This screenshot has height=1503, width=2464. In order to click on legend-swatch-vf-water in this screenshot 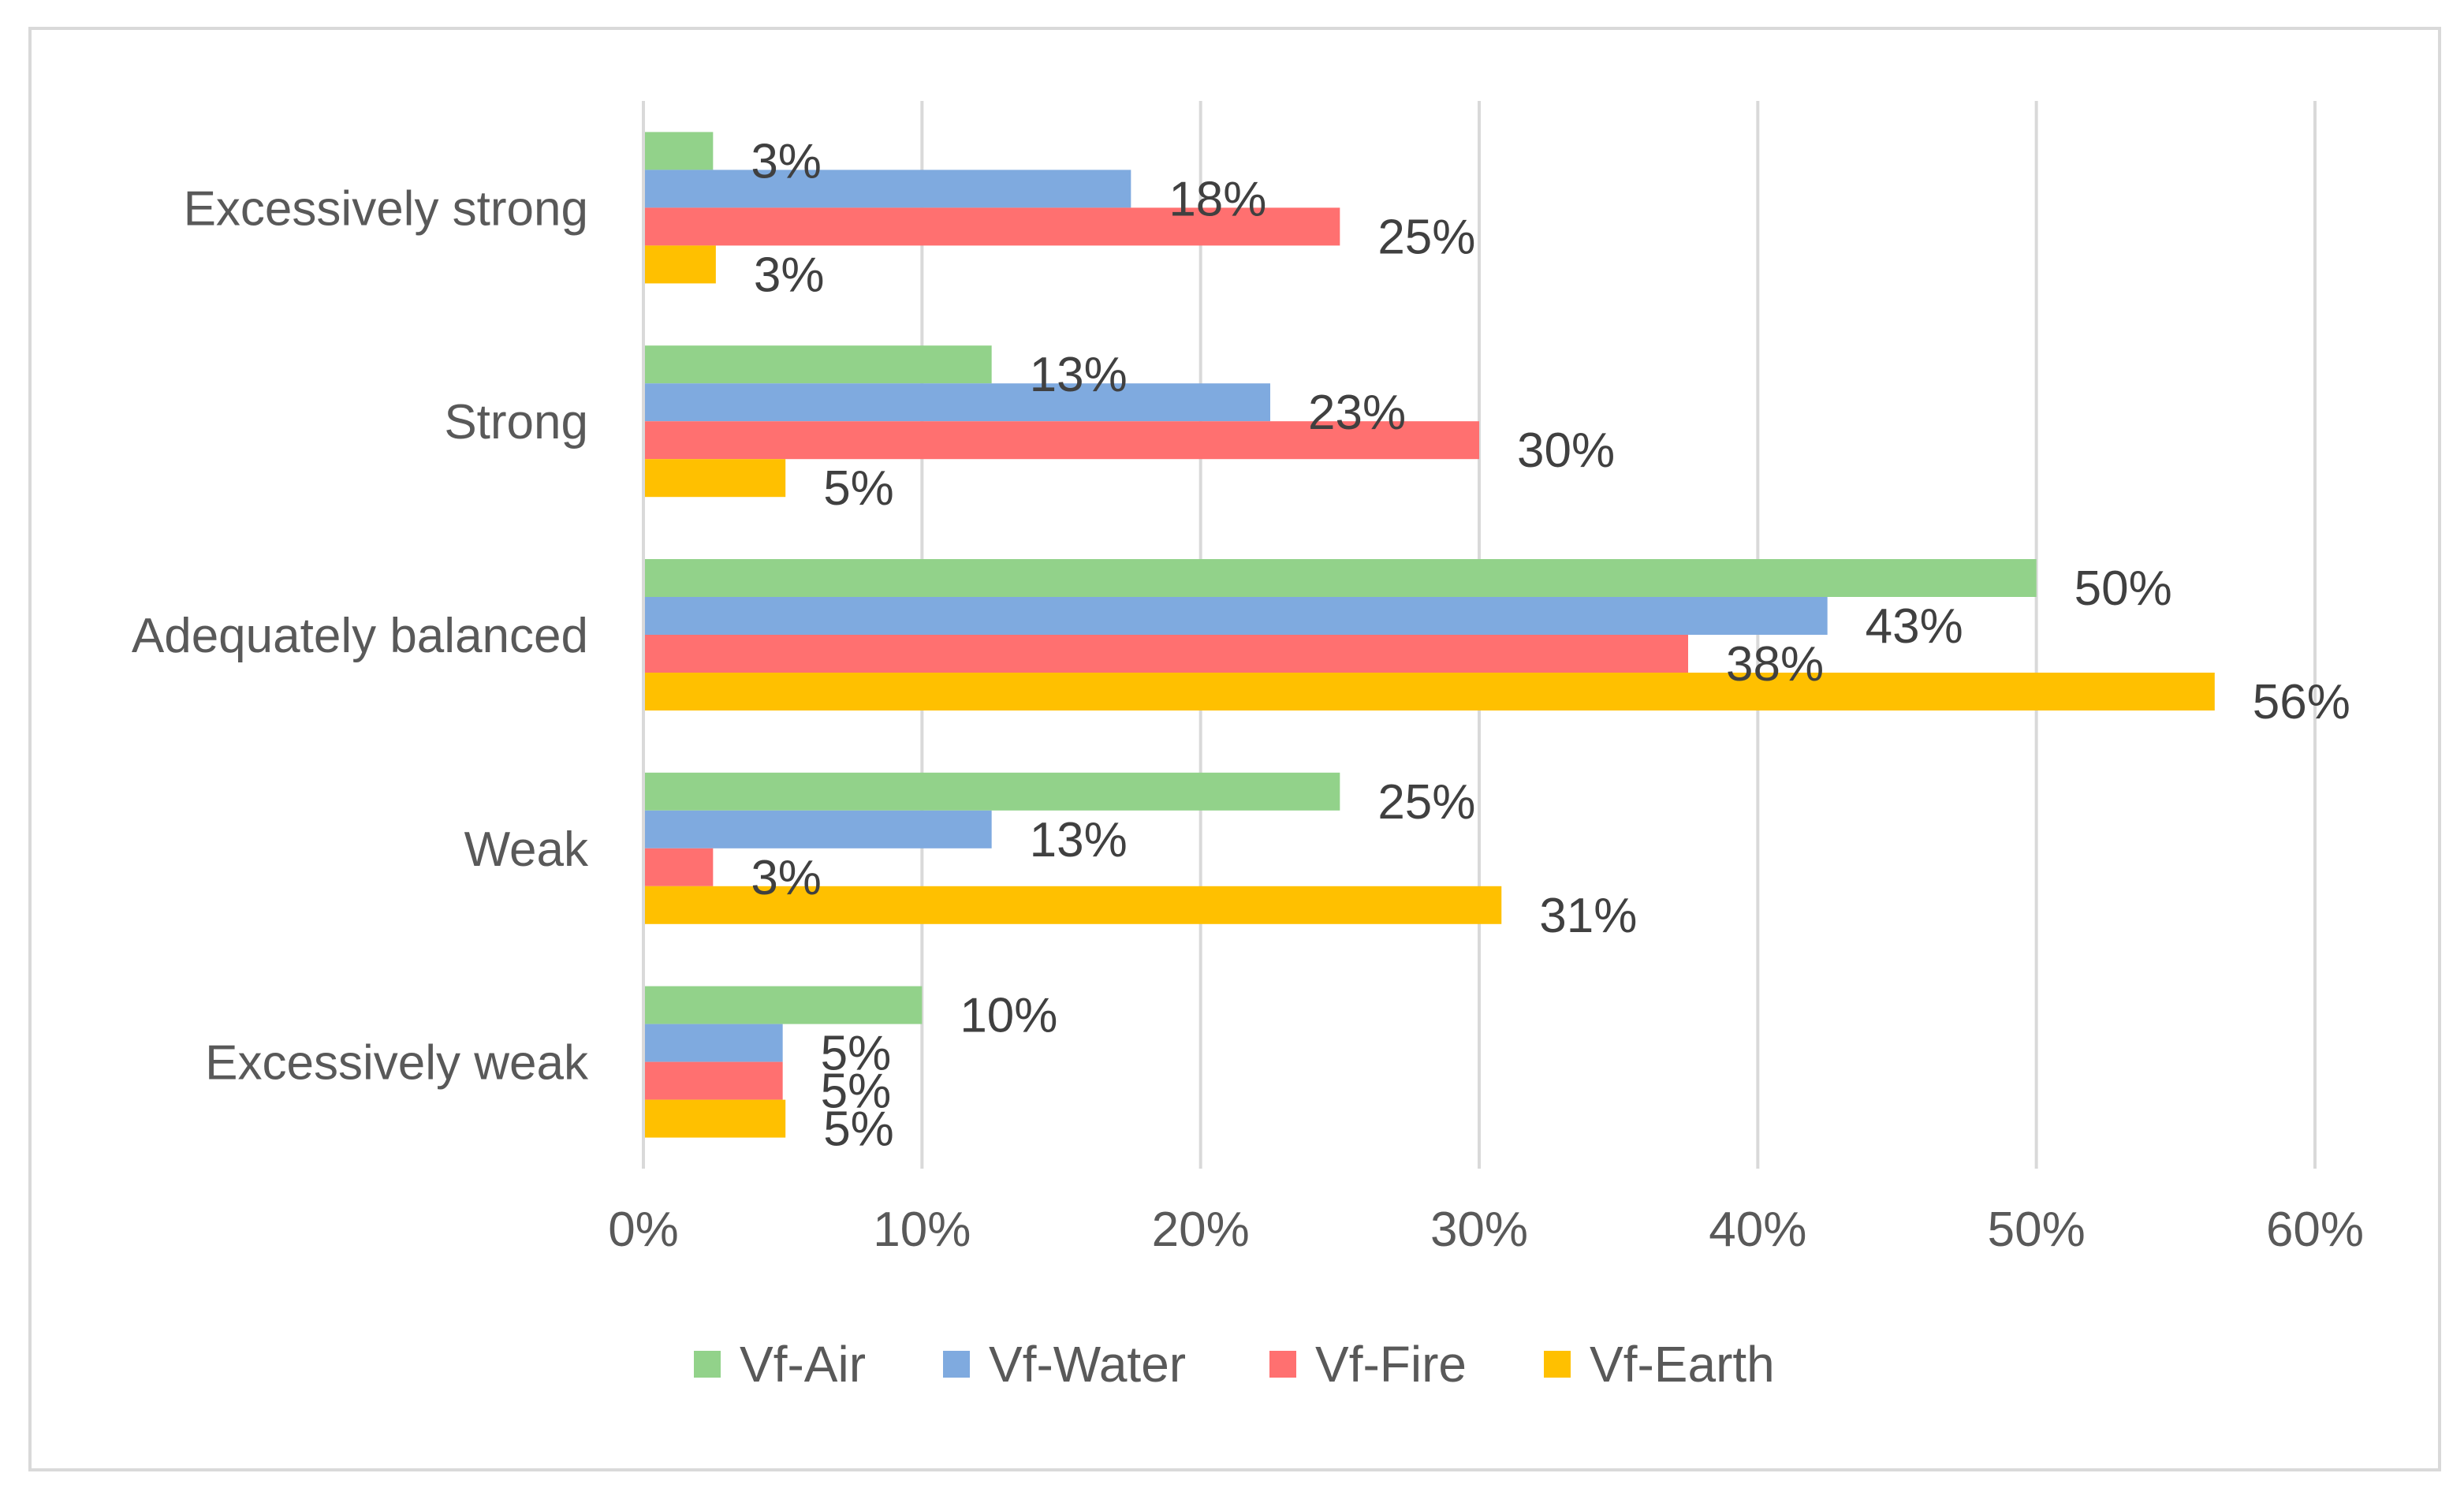, I will do `click(957, 1364)`.